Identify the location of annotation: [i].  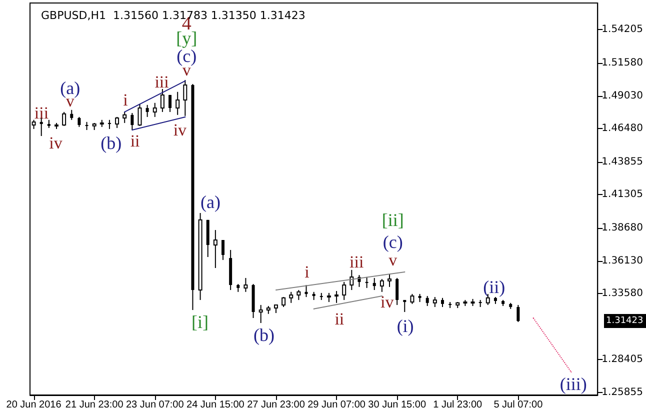
(199, 322).